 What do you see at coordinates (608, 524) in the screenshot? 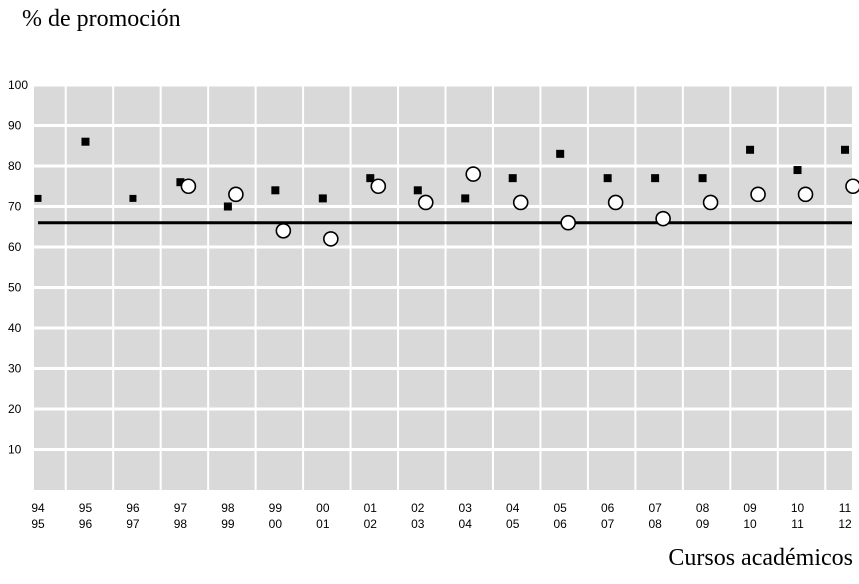
I see `x-tick-label-bottom: 07` at bounding box center [608, 524].